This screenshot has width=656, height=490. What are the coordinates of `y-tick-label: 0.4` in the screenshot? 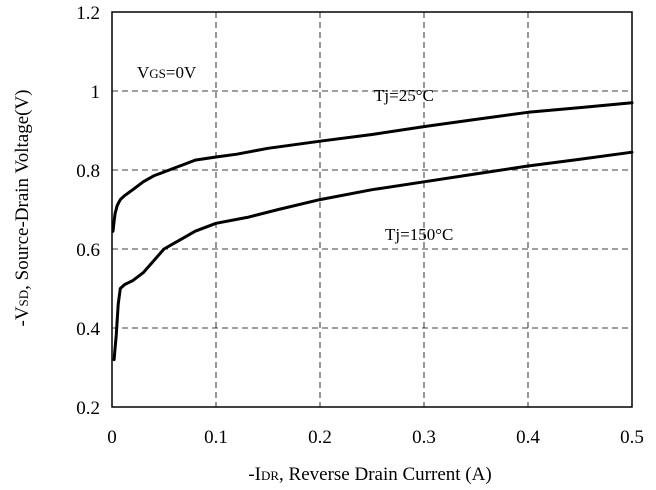 It's located at (88, 329).